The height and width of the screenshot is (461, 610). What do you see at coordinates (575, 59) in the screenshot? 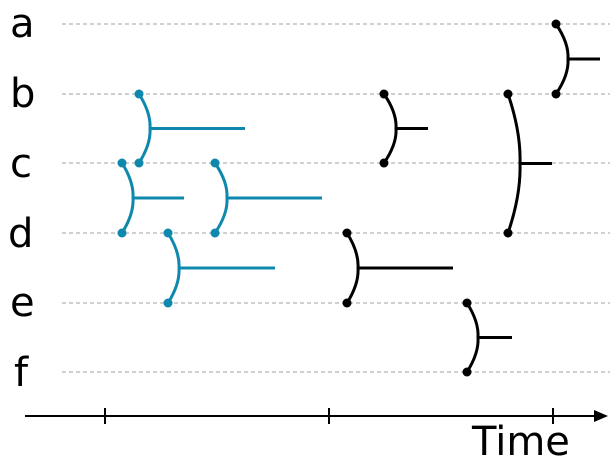
I see `merge-black-ab` at bounding box center [575, 59].